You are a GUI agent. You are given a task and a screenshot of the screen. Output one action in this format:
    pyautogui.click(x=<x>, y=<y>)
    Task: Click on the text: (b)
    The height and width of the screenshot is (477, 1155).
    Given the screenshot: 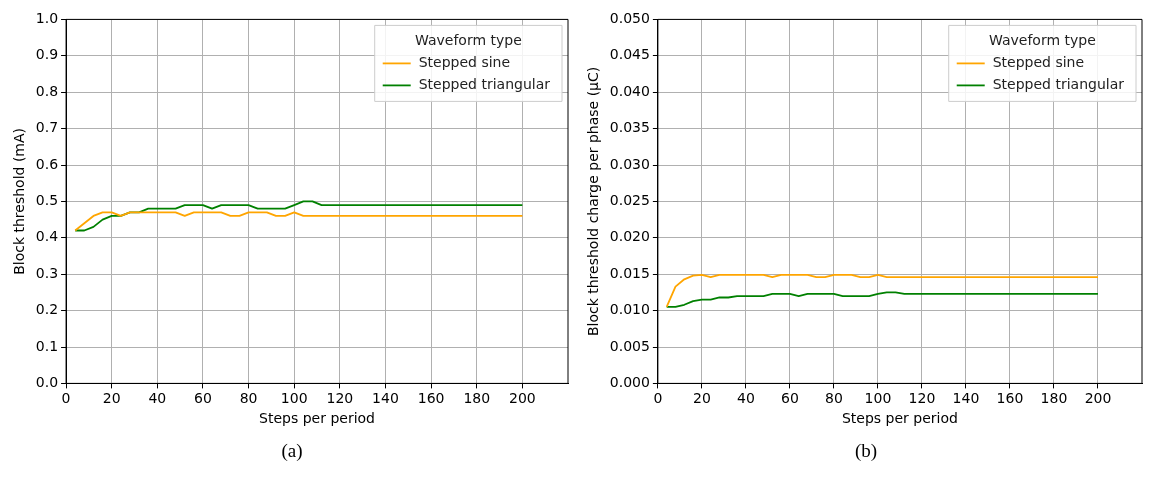 What is the action you would take?
    pyautogui.click(x=866, y=451)
    